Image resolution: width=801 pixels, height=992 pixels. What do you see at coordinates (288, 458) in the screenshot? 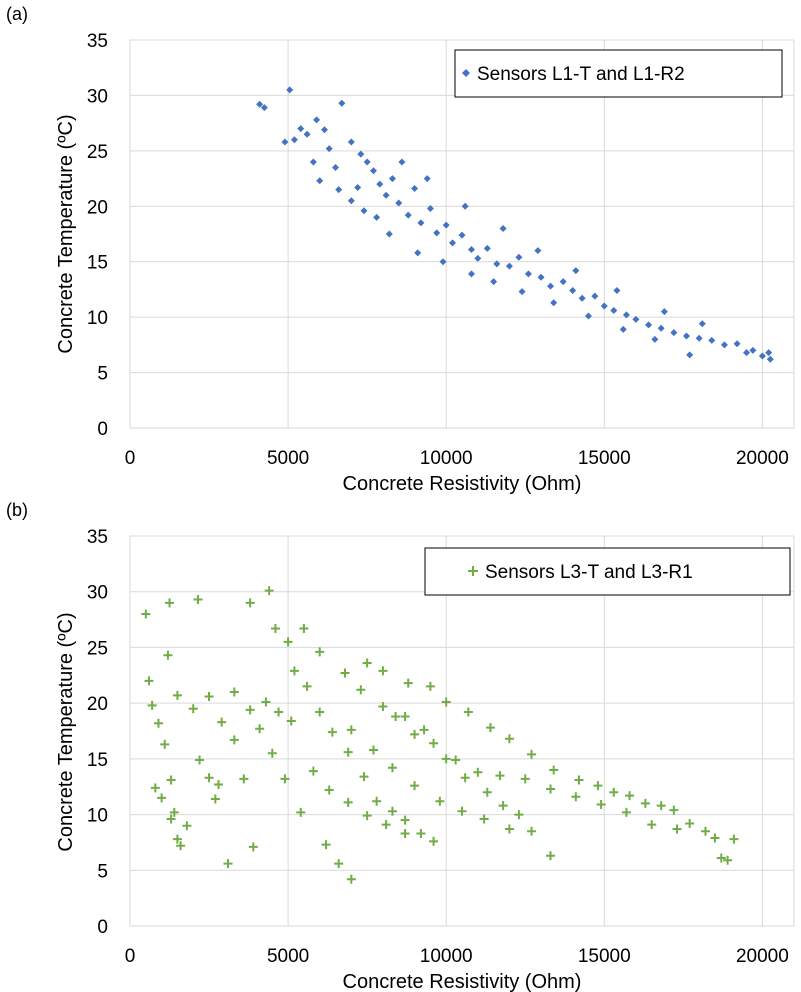
I see `x-tick-label: 5000` at bounding box center [288, 458].